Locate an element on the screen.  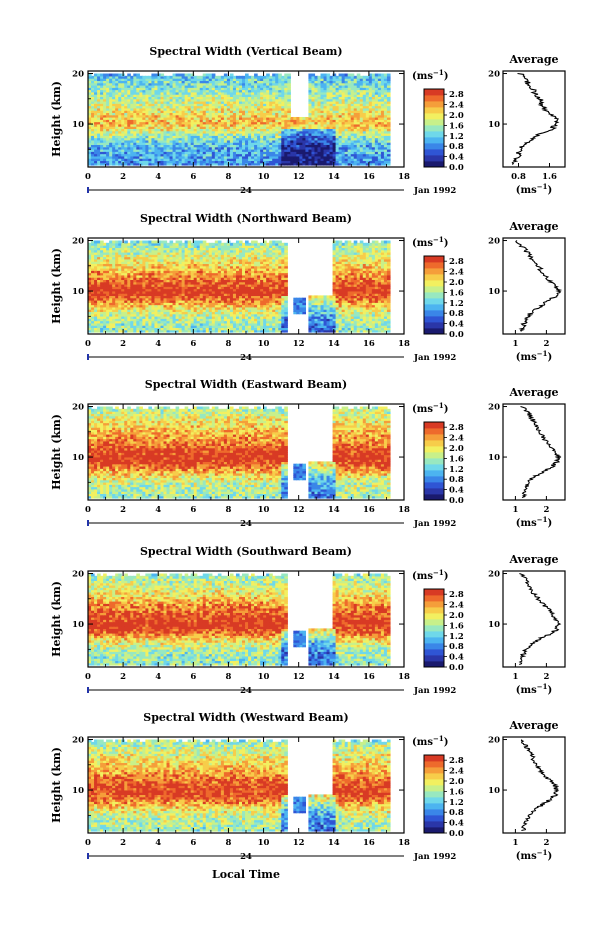
x-tick-label: 0 is located at coordinates (88, 177).